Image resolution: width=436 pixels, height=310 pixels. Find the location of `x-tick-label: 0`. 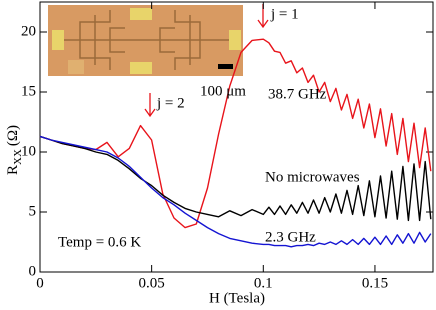

x-tick-label: 0 is located at coordinates (40, 283).